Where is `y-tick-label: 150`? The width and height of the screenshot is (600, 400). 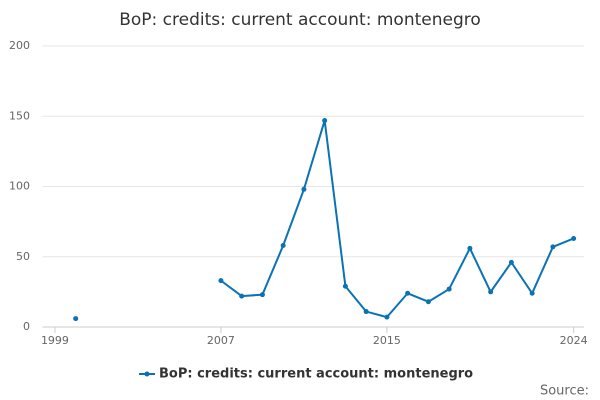
y-tick-label: 150 is located at coordinates (19, 115).